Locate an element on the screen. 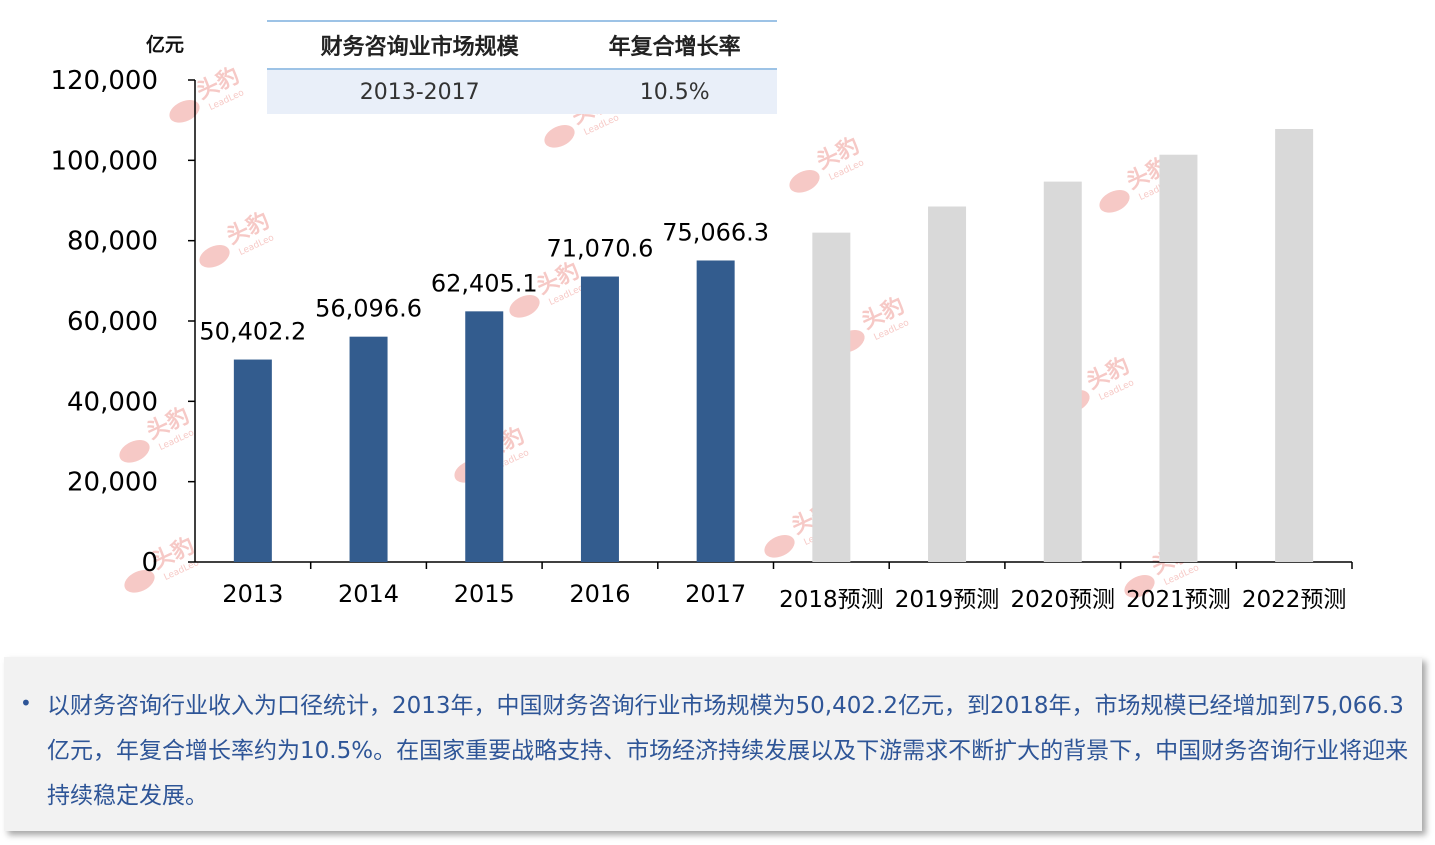  x-tick-label: 2022预测 is located at coordinates (1294, 600).